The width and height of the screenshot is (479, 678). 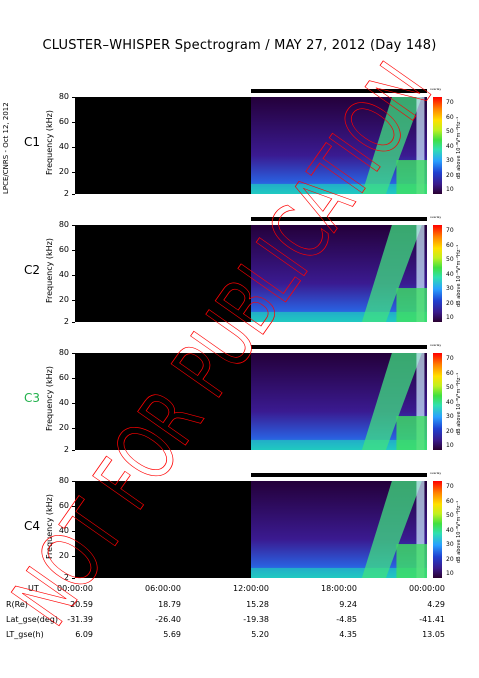 I want to click on c3-coverage-bar, so click(x=339, y=347).